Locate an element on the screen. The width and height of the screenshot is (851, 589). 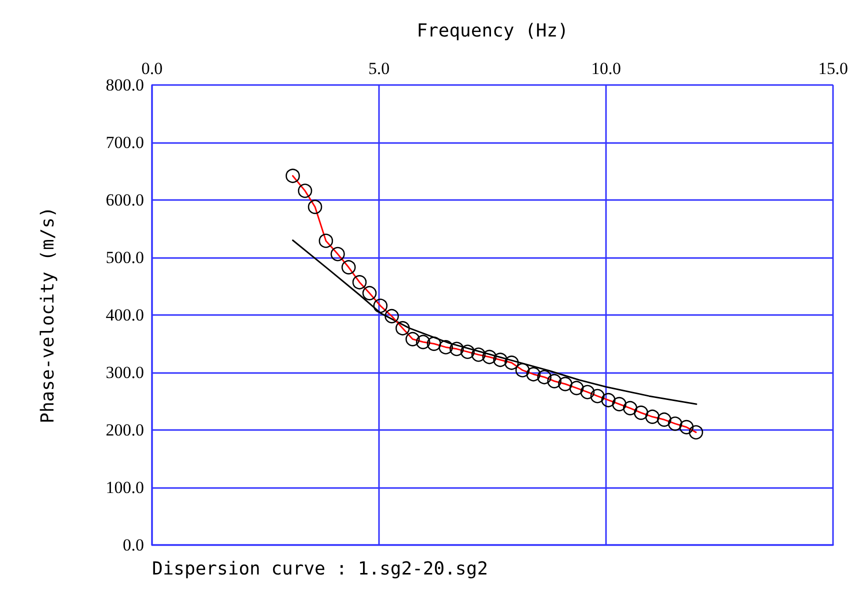
x-axis-title: Frequency (Hz) is located at coordinates (492, 31).